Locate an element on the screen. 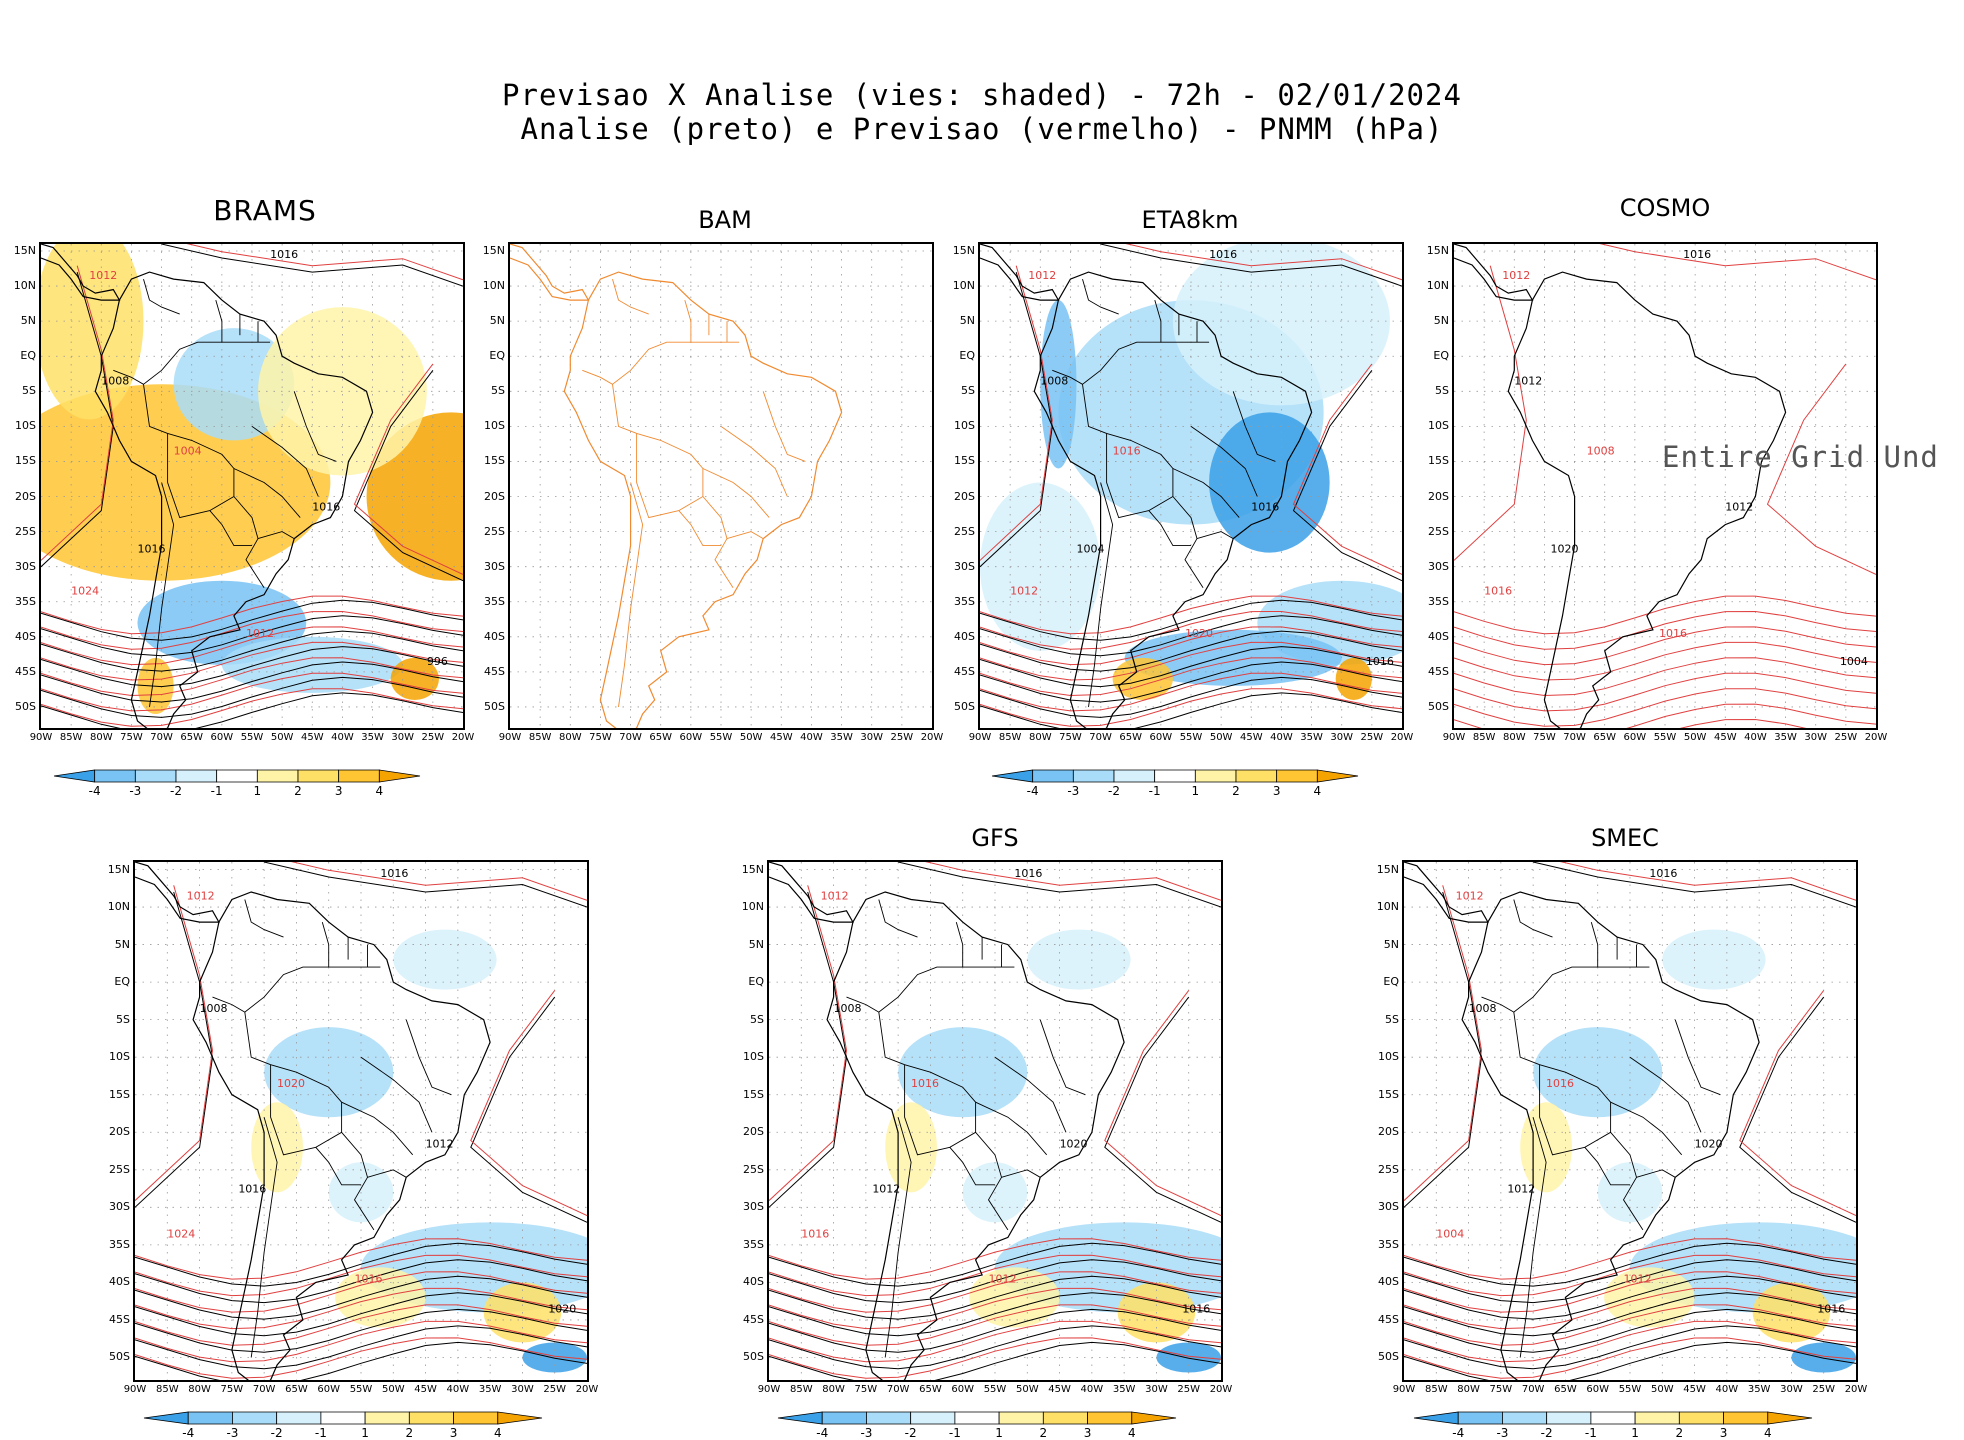  lat-tick-label: 45S is located at coordinates (753, 1319).